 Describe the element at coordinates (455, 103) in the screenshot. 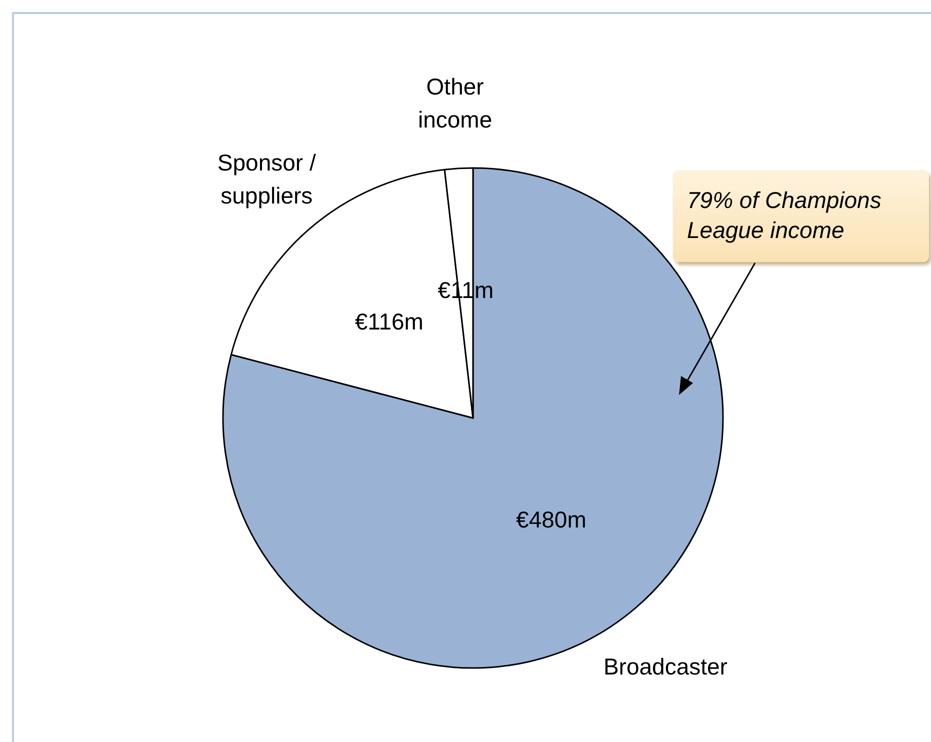

I see `slice-label: Other income` at that location.